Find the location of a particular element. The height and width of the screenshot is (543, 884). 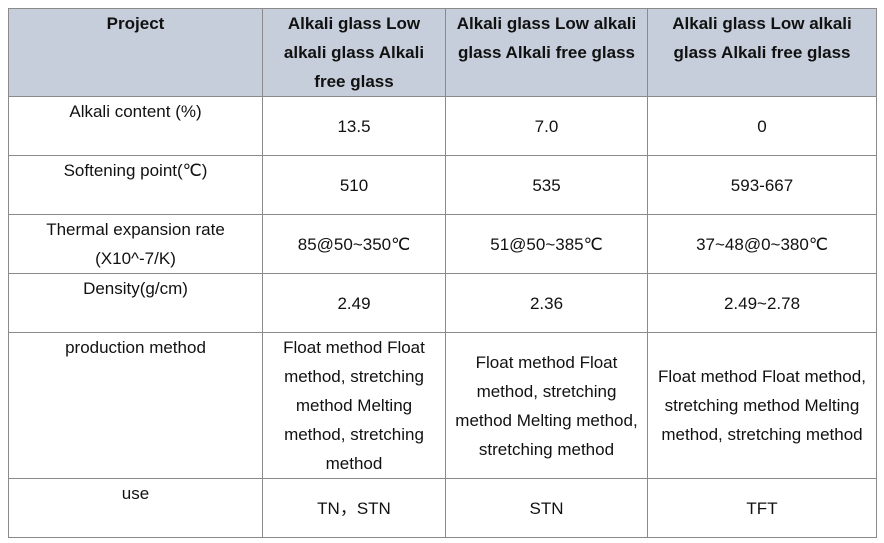

table-cell: STN is located at coordinates (546, 508).